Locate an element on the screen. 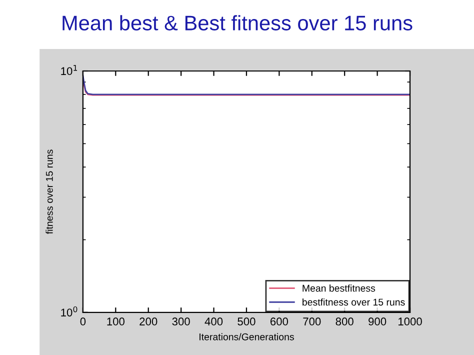 This screenshot has height=355, width=474. chart-title: Mean best & Best fitness over 15 runs is located at coordinates (237, 22).